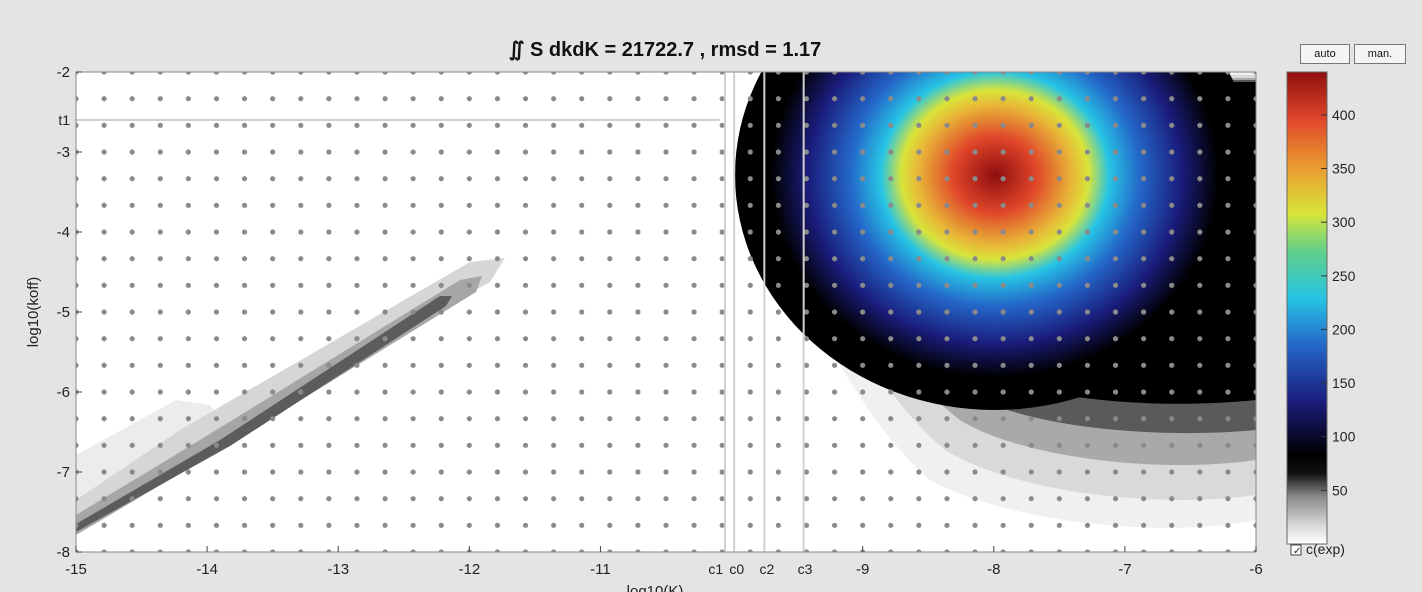 The width and height of the screenshot is (1422, 592). What do you see at coordinates (1307, 308) in the screenshot?
I see `colorbar` at bounding box center [1307, 308].